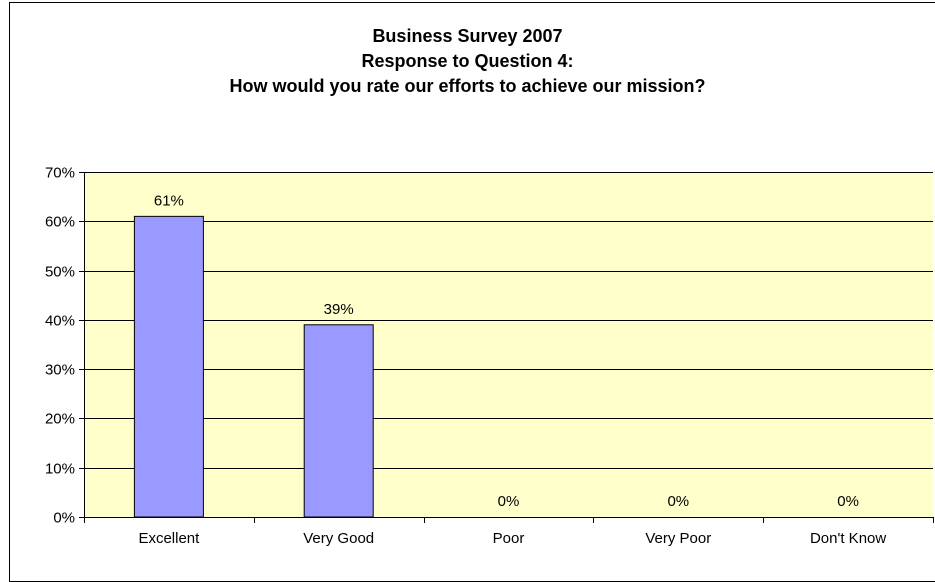 This screenshot has width=935, height=582. I want to click on y-tick-label: 30%, so click(60, 370).